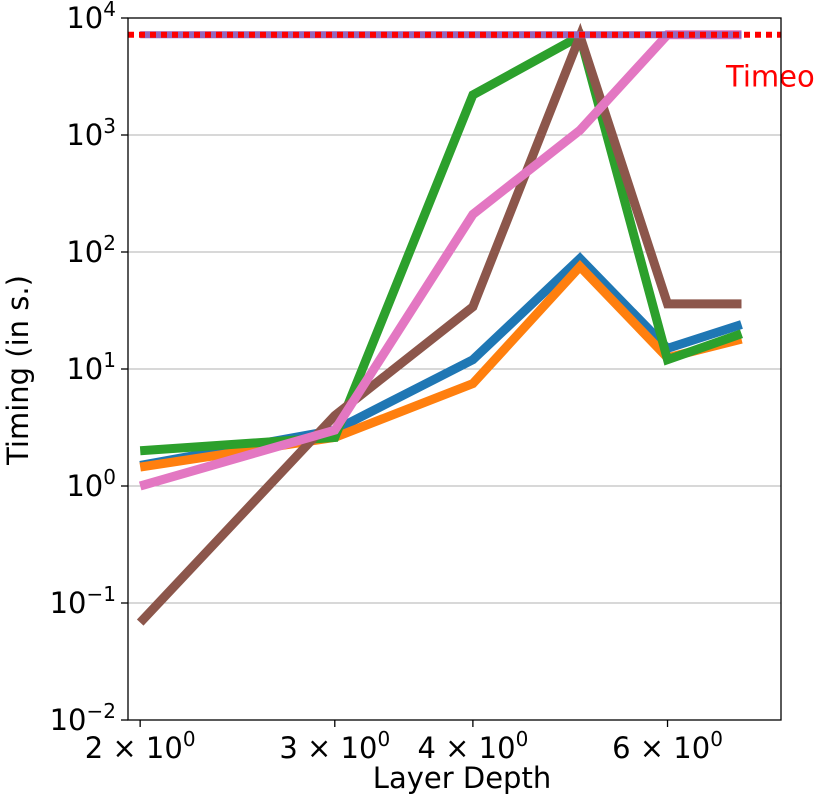 The image size is (830, 798). I want to click on y-tick-label: 10³, so click(91, 133).